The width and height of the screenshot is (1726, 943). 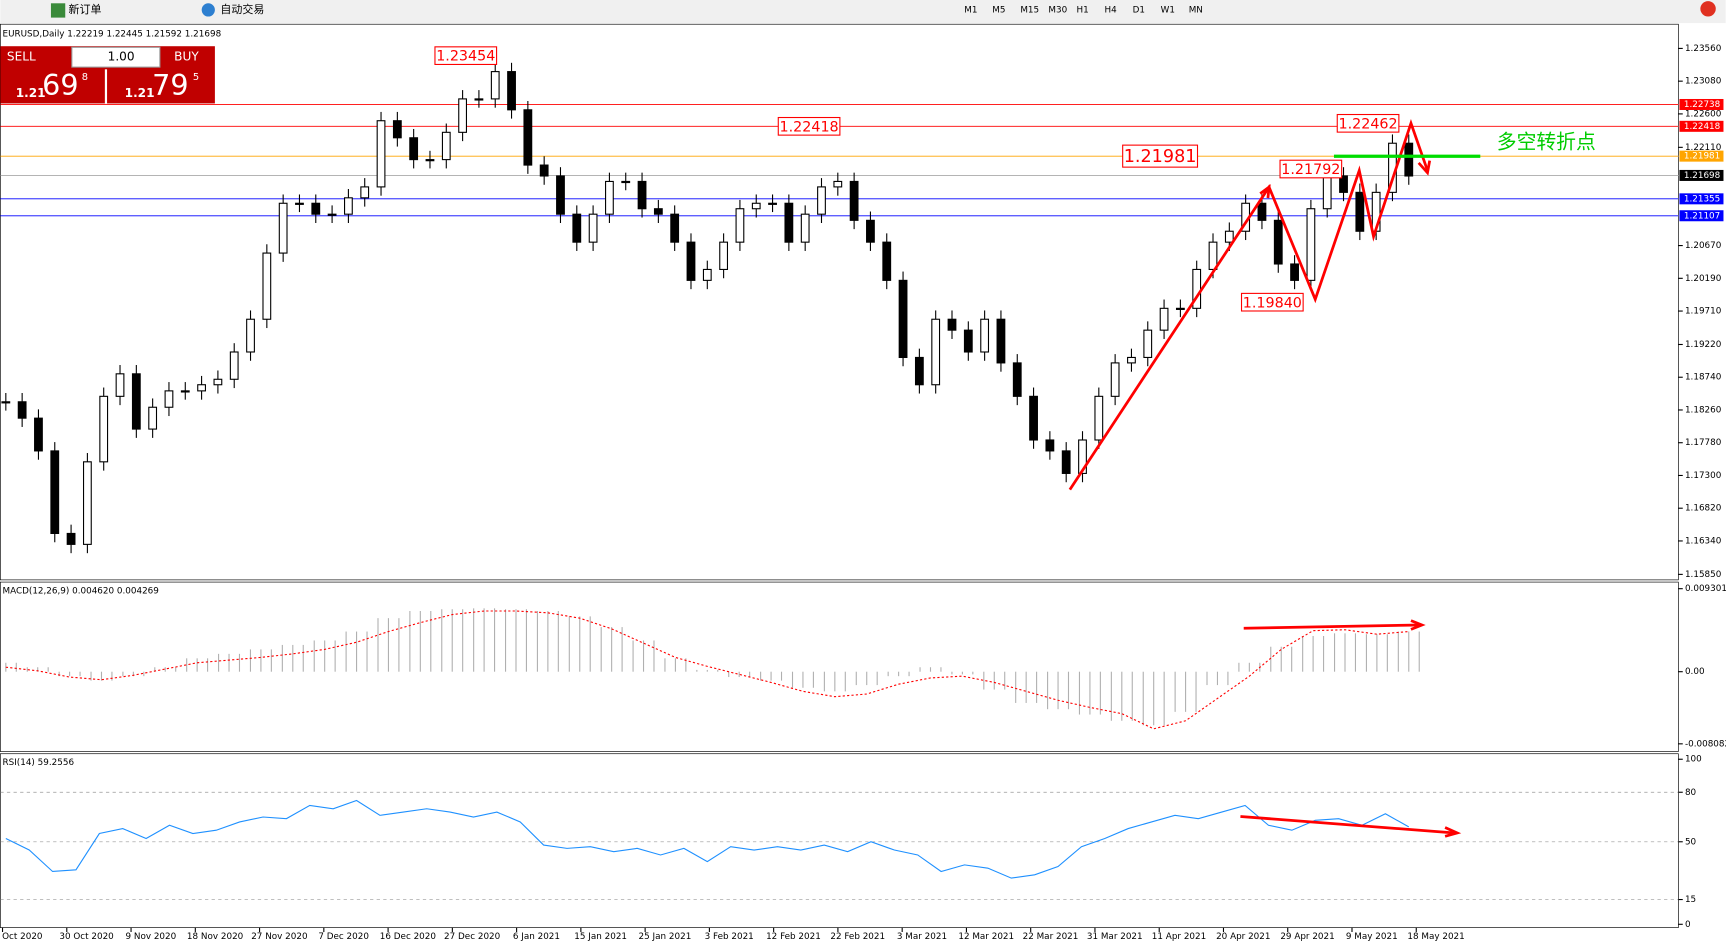 What do you see at coordinates (729, 937) in the screenshot?
I see `x-tick-label: 3 Feb 2021` at bounding box center [729, 937].